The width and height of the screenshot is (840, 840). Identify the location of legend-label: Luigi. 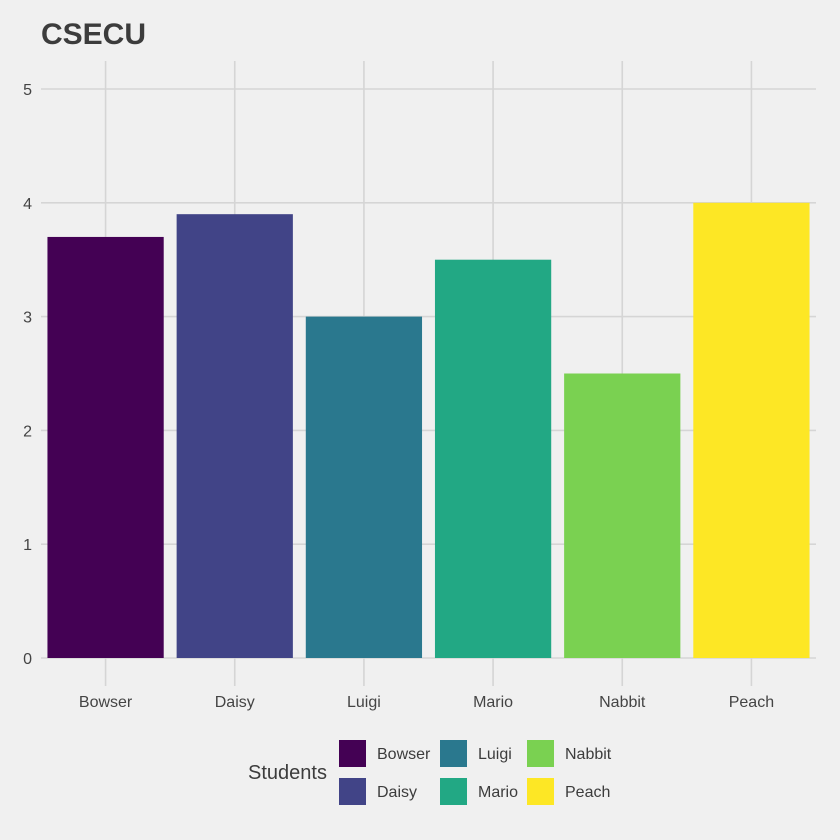
(495, 754).